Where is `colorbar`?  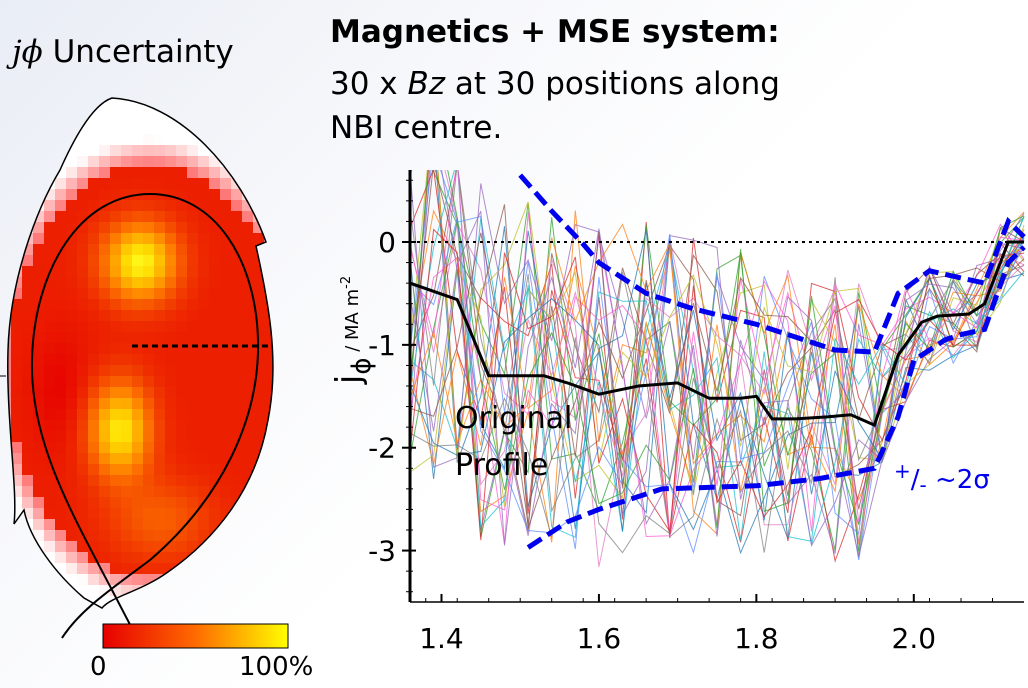
colorbar is located at coordinates (195, 636).